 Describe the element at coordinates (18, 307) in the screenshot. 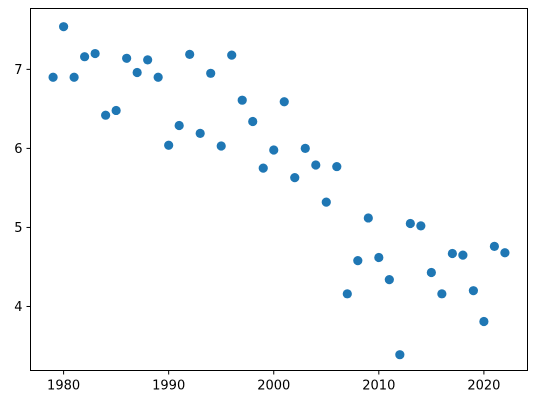

I see `y-tick-label: 4` at that location.